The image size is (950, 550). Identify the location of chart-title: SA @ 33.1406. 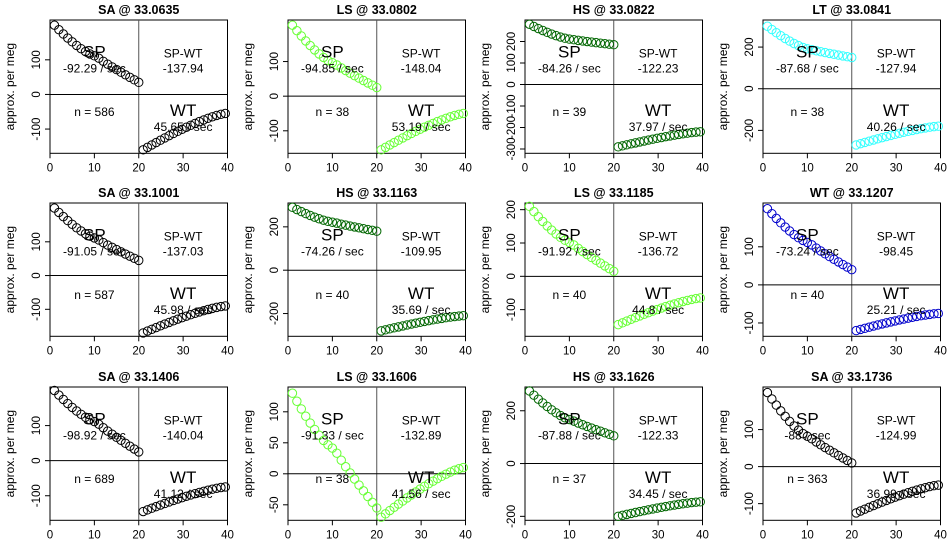
(138, 377).